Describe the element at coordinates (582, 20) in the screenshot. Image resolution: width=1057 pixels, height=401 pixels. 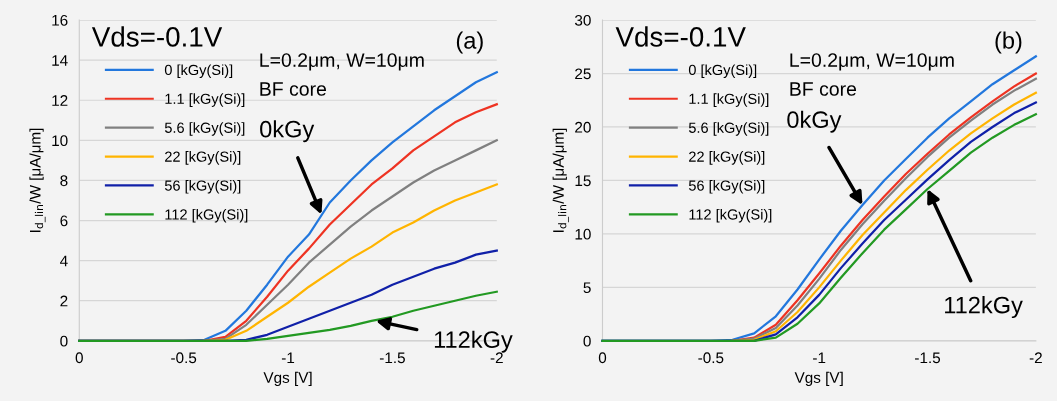
I see `y-tick-label: 30` at that location.